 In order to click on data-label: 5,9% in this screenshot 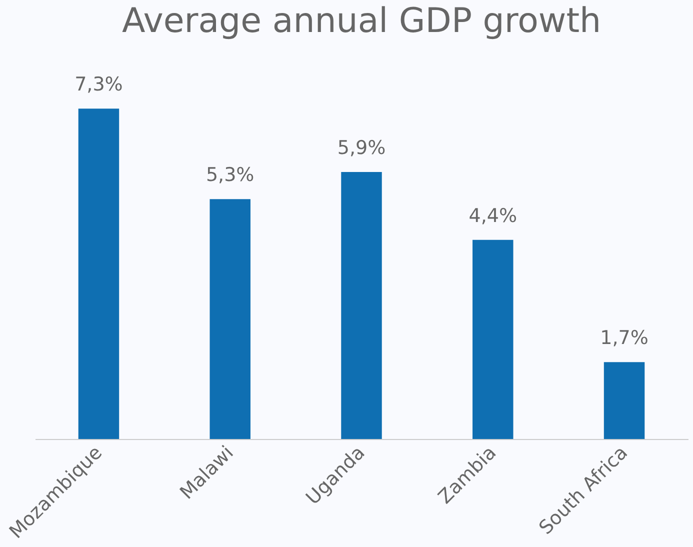, I will do `click(361, 148)`.